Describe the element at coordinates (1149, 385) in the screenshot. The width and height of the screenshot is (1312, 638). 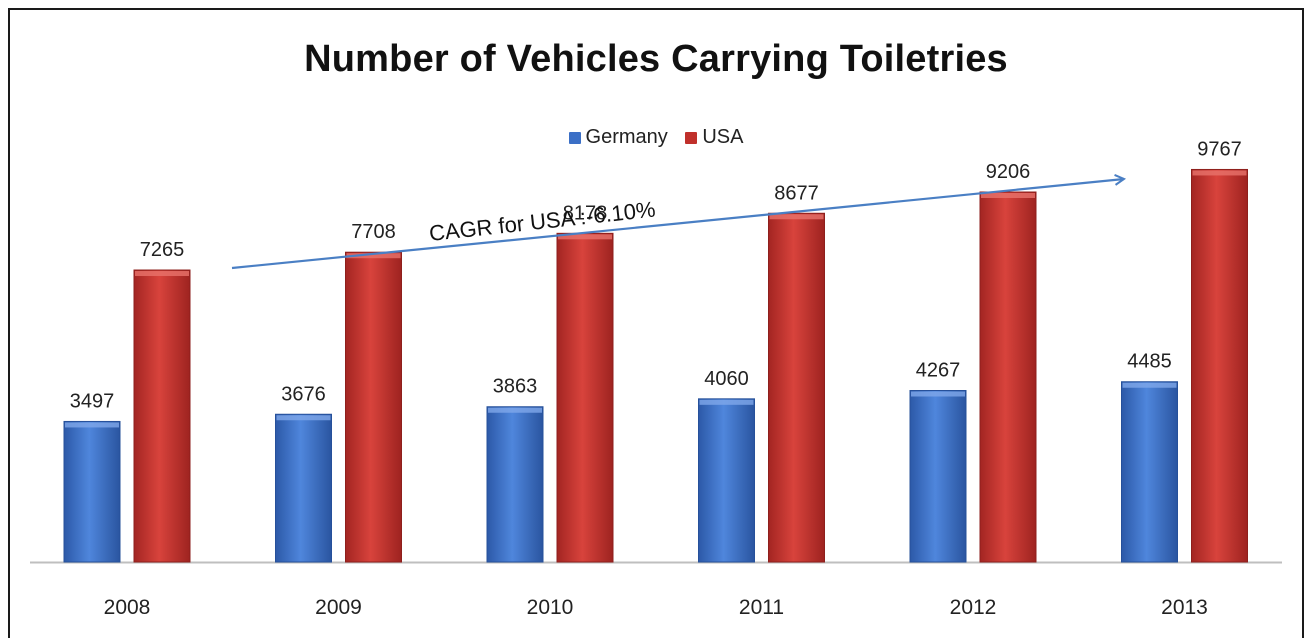
I see `bar-highlight-germany-2013` at that location.